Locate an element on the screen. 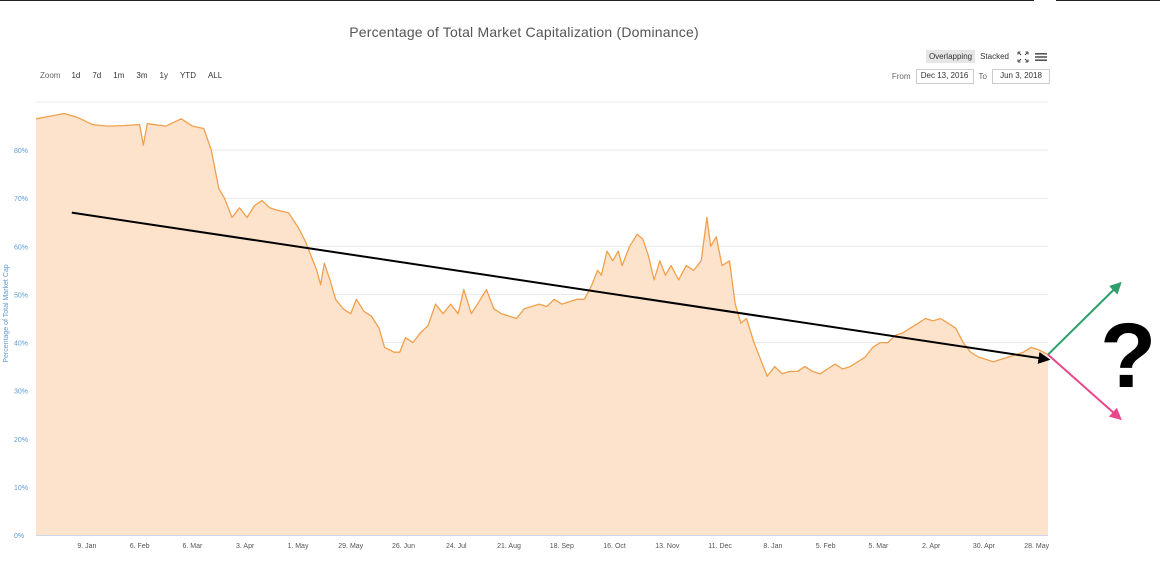 The width and height of the screenshot is (1160, 562). x-tick-label: 21. Aug is located at coordinates (509, 546).